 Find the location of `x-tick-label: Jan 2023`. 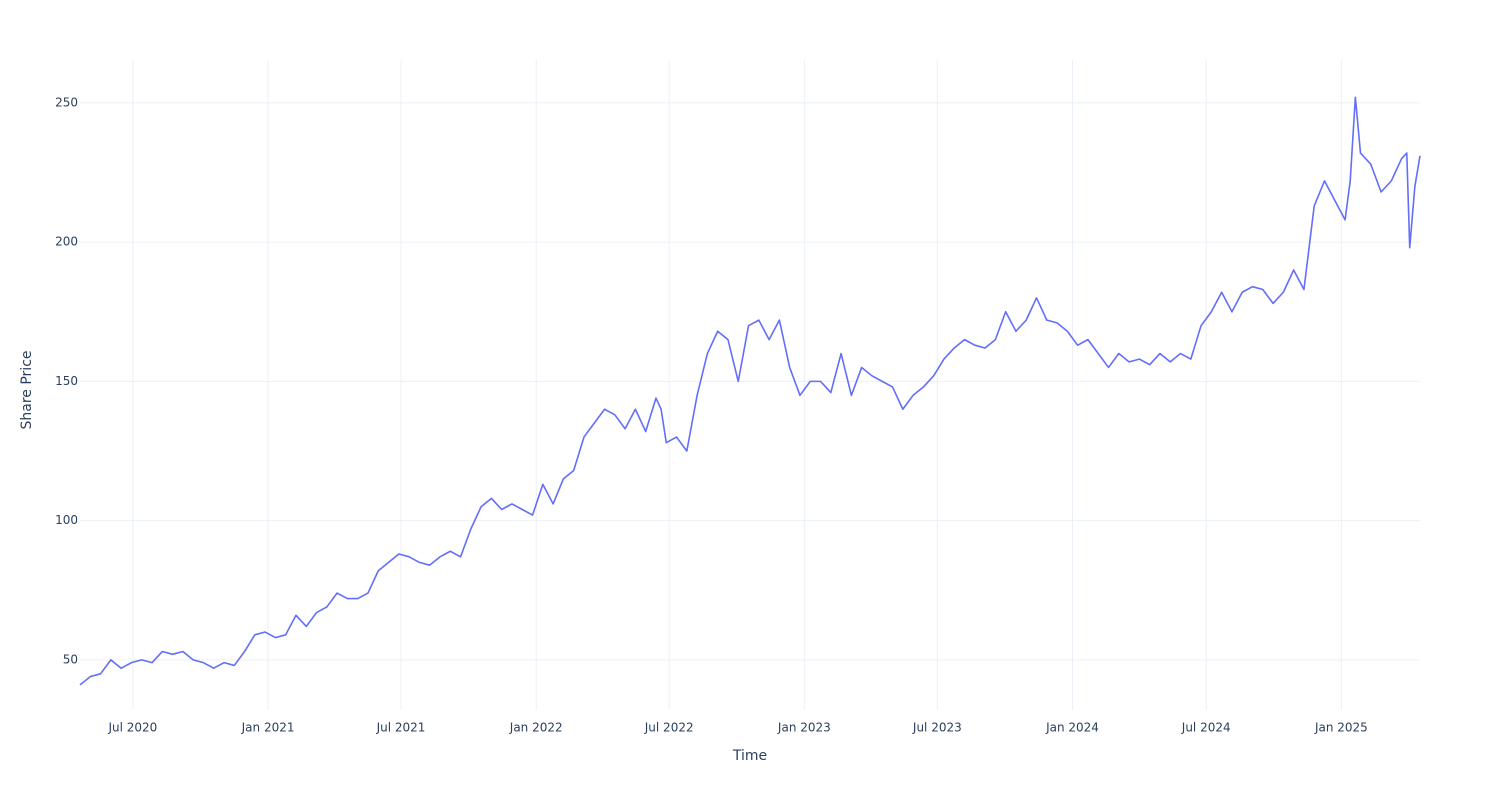

x-tick-label: Jan 2023 is located at coordinates (804, 728).